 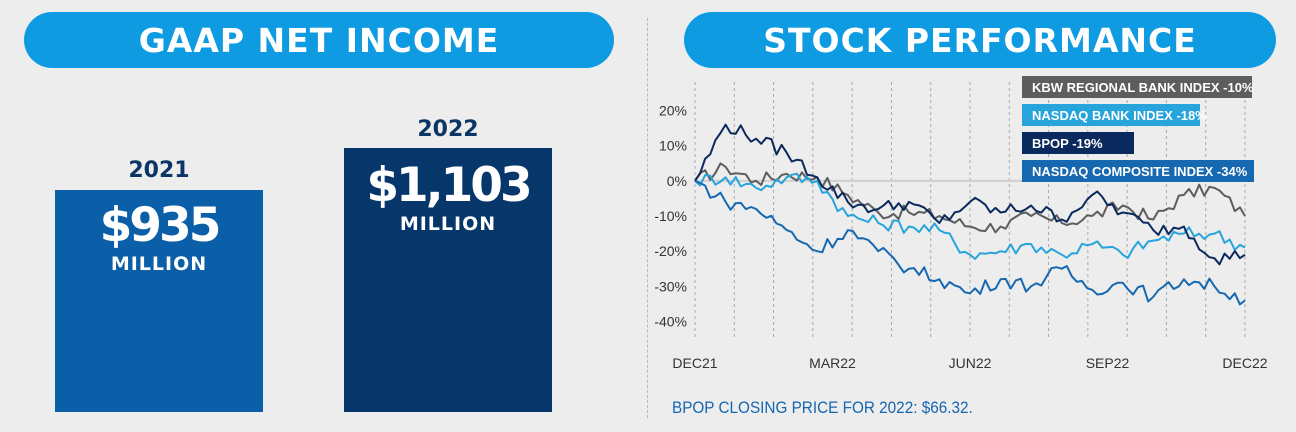 I want to click on y-tick-label: 10%, so click(x=673, y=146).